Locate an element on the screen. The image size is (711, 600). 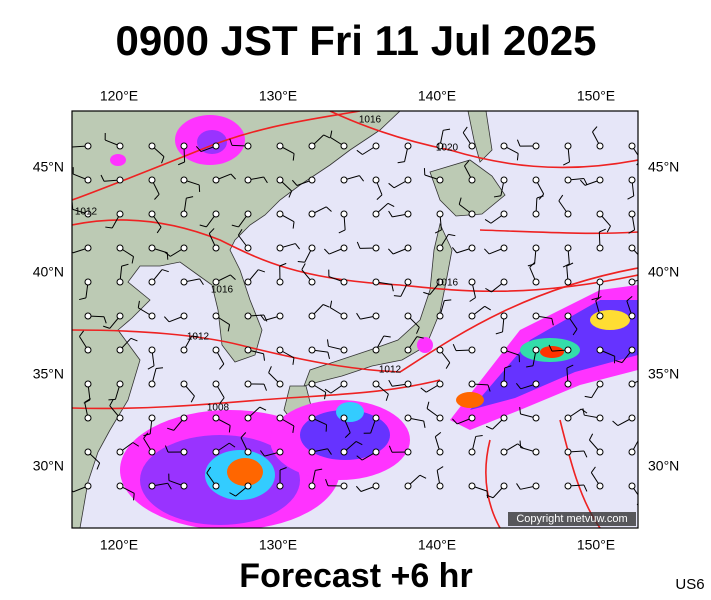
lon-label: 140°E is located at coordinates (437, 96).